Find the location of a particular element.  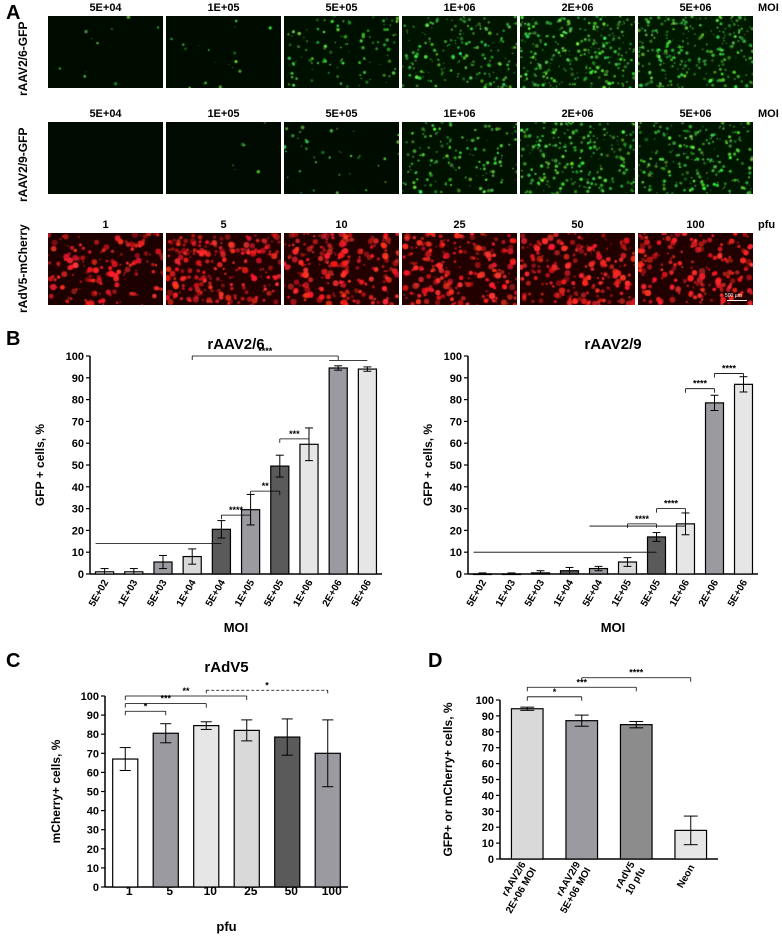

panel-letter-b: B is located at coordinates (13, 339).